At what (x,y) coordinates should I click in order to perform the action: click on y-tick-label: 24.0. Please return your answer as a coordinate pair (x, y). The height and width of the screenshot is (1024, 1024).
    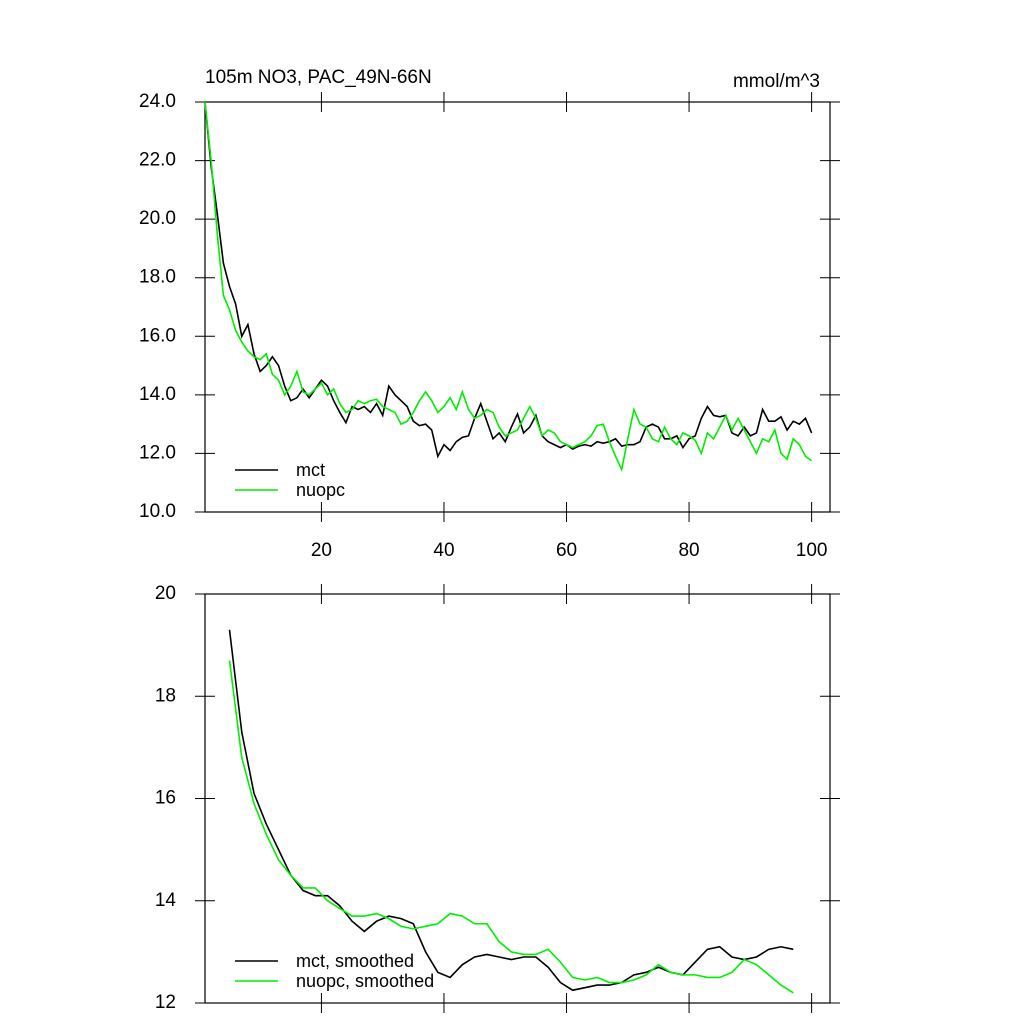
    Looking at the image, I should click on (157, 101).